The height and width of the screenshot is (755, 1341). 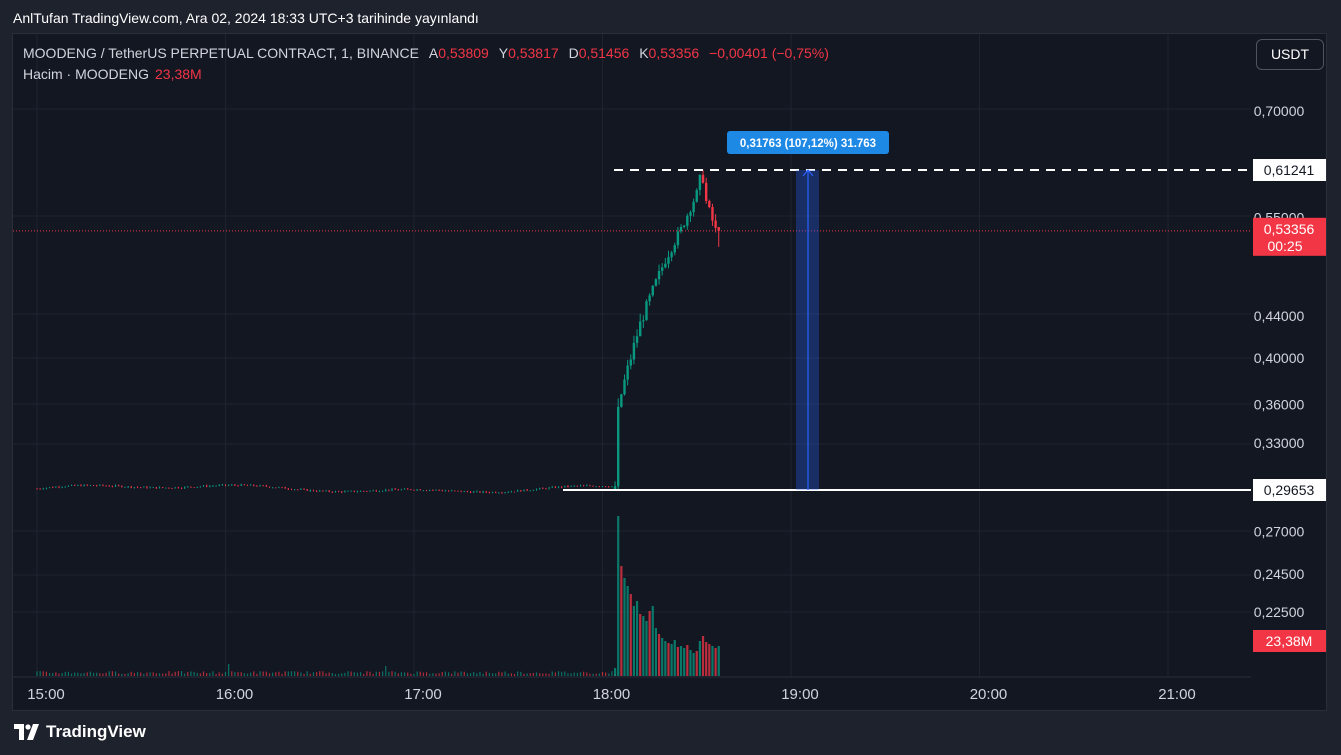 What do you see at coordinates (1290, 54) in the screenshot?
I see `currency-button: USDT` at bounding box center [1290, 54].